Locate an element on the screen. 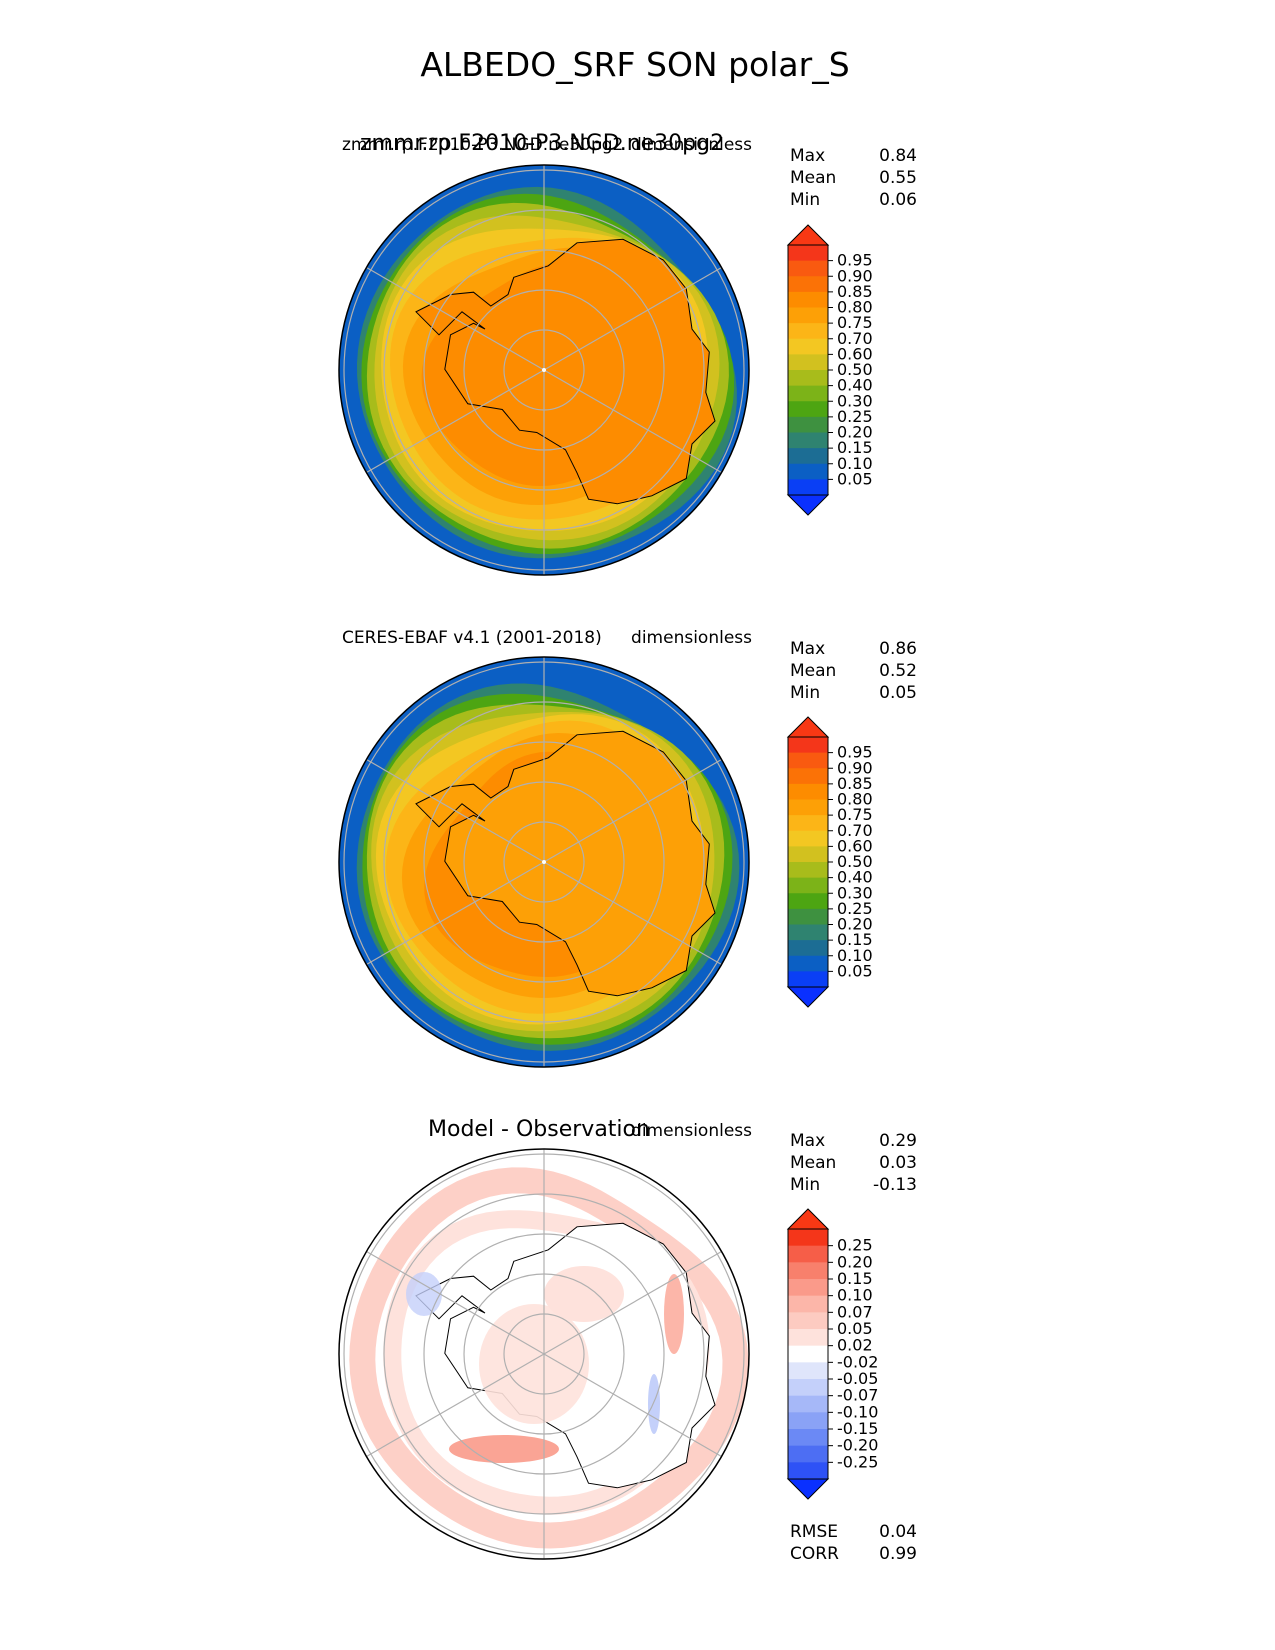  colorbar-tick-label: -0.05 is located at coordinates (857, 1378).